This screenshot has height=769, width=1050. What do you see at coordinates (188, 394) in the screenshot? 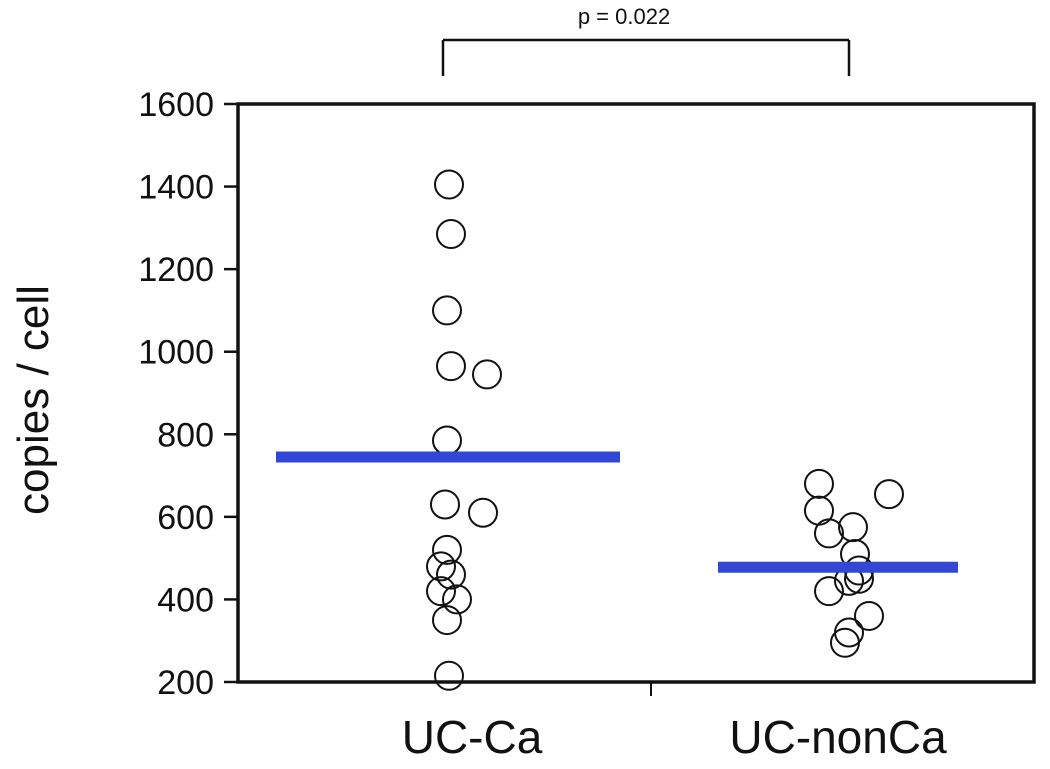
I see `y-axis-ticks: 200 400 600 800 1000 1200 1400 1600` at bounding box center [188, 394].